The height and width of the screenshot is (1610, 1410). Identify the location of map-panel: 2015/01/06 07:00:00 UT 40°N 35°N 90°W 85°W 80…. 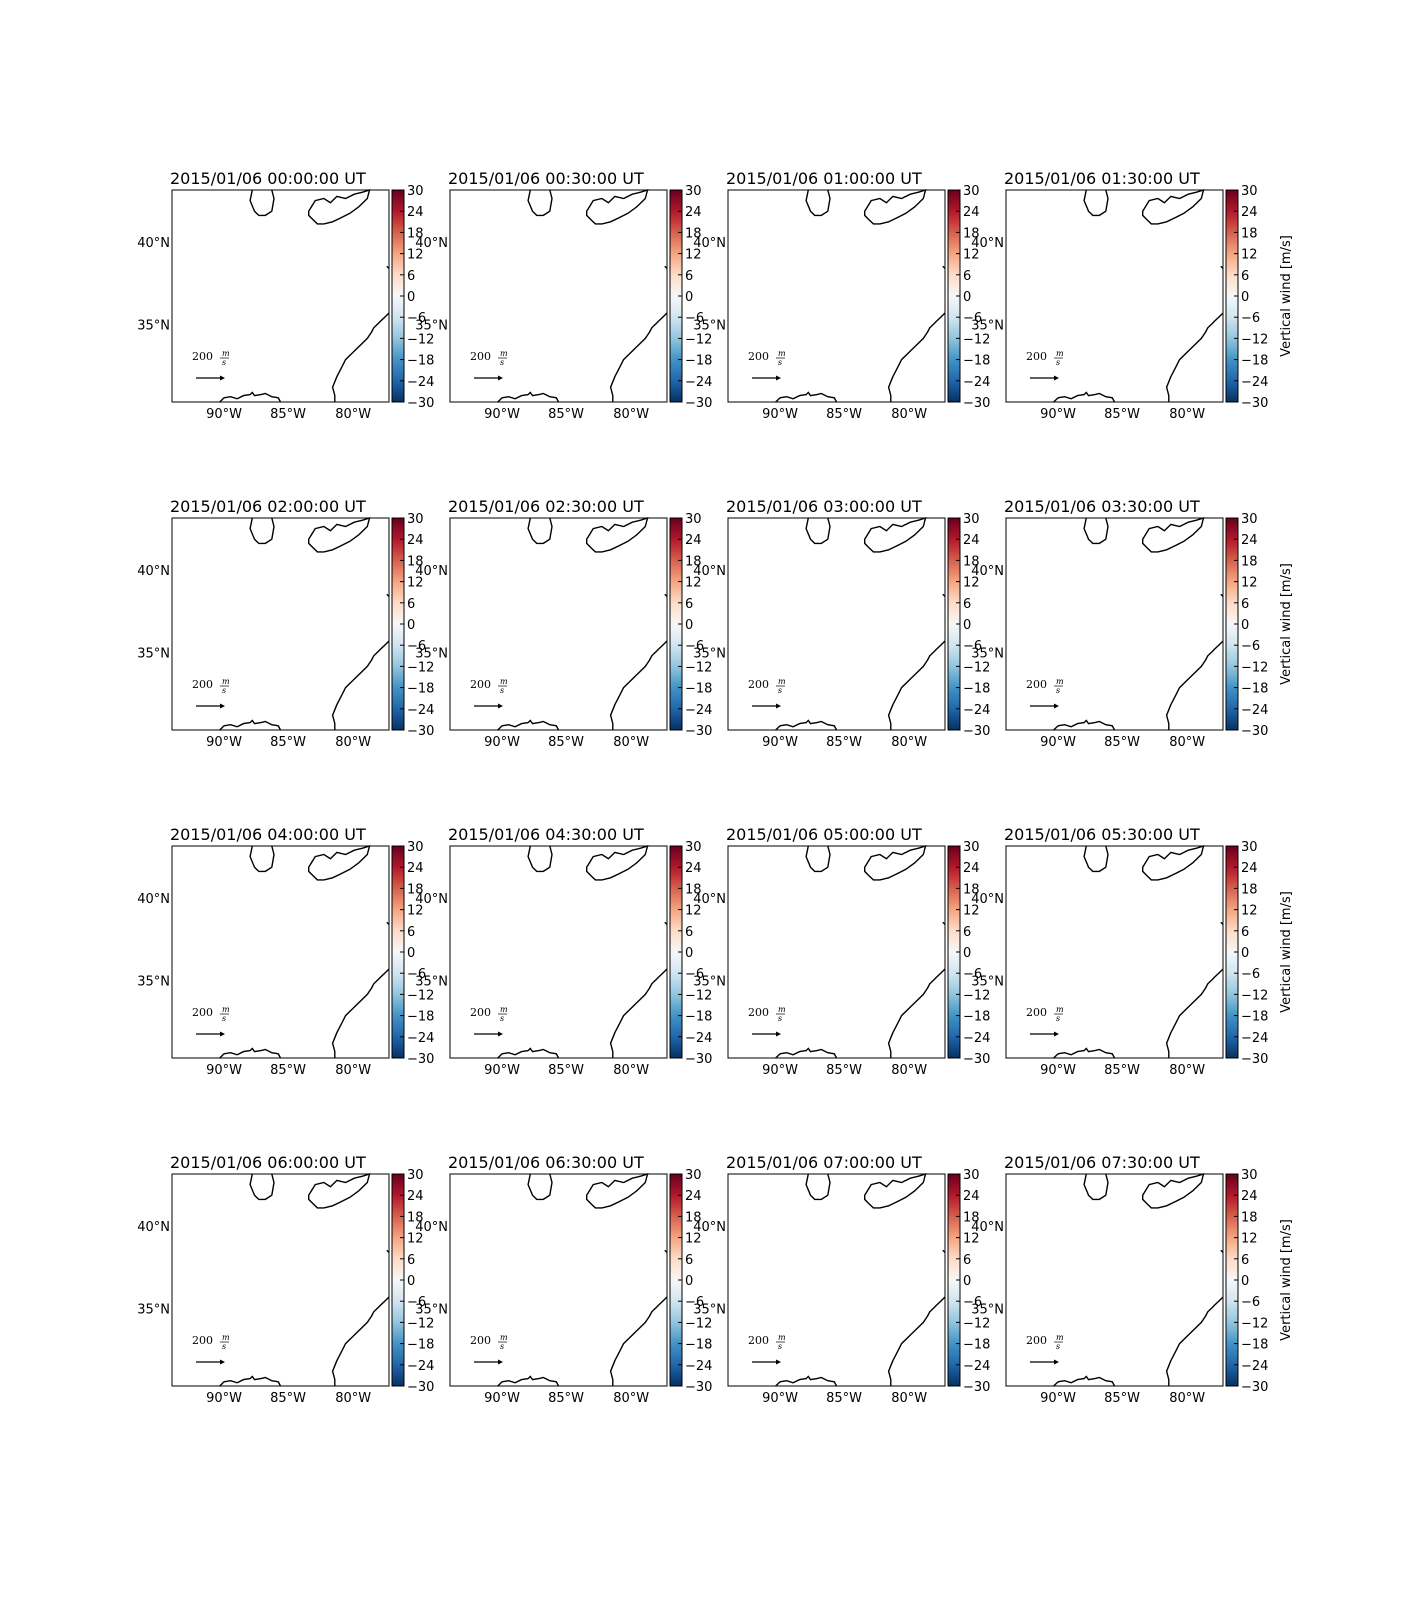
(841, 1279).